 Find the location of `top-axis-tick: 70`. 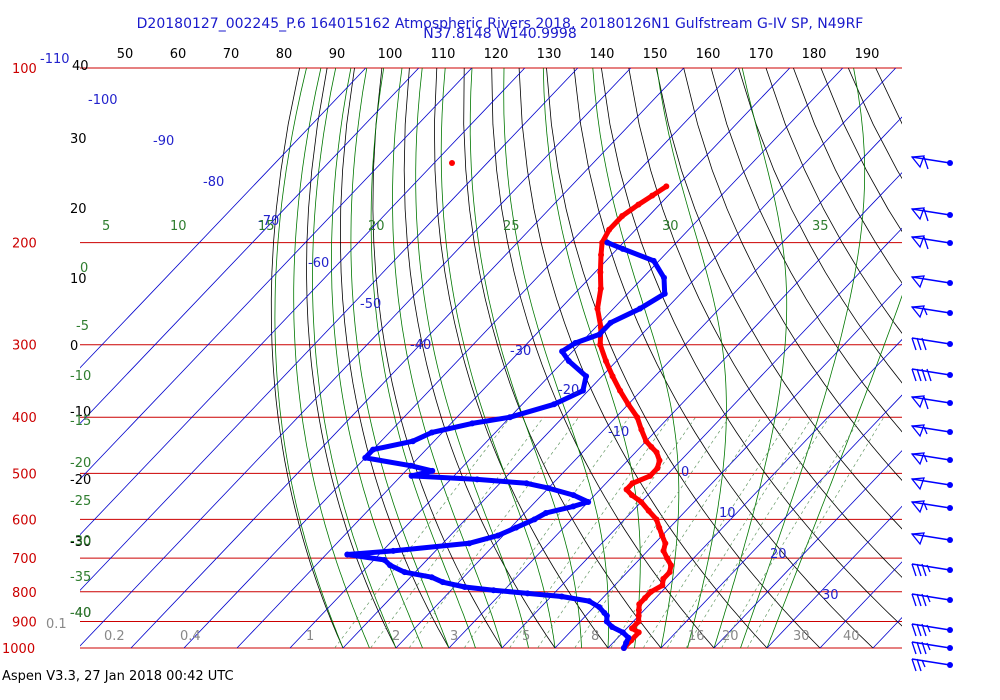

top-axis-tick: 70 is located at coordinates (231, 54).